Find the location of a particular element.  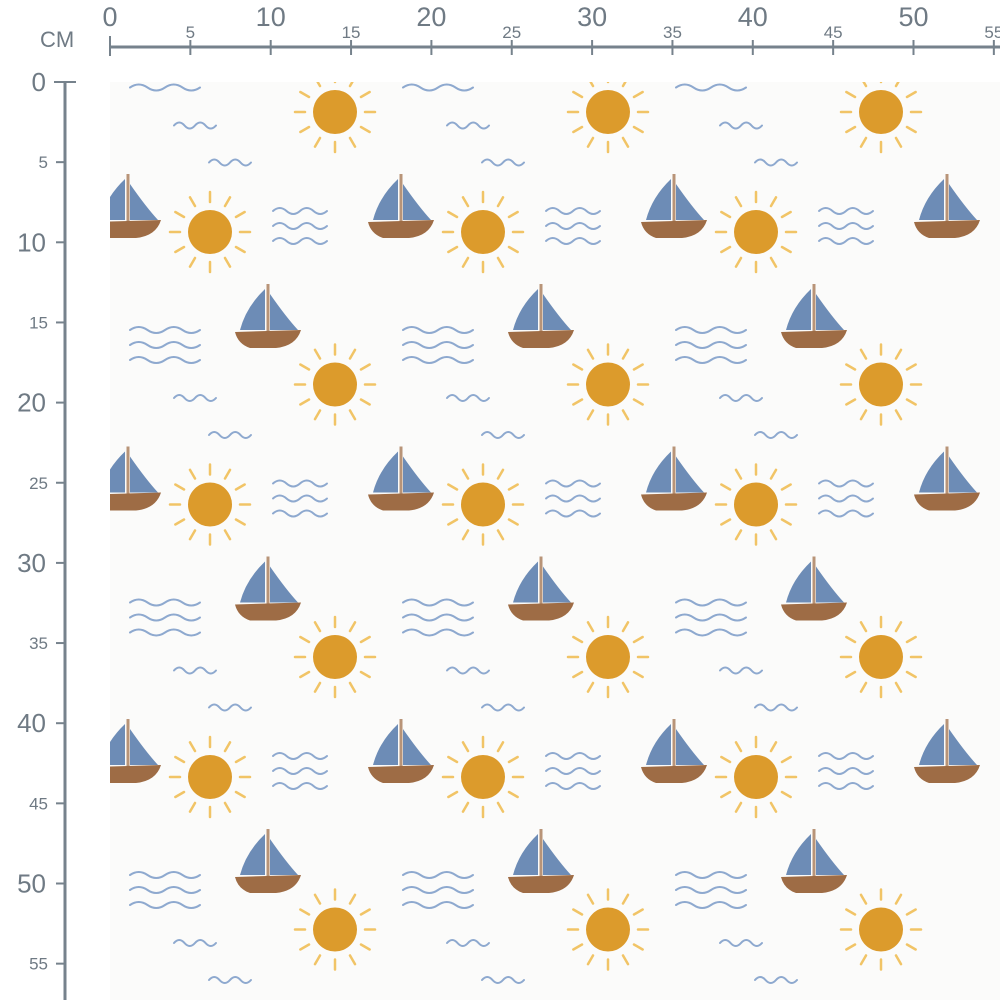

left-ruler: 0 5 10 15 20 25 30 35 40 45 50 55 is located at coordinates (46, 533).